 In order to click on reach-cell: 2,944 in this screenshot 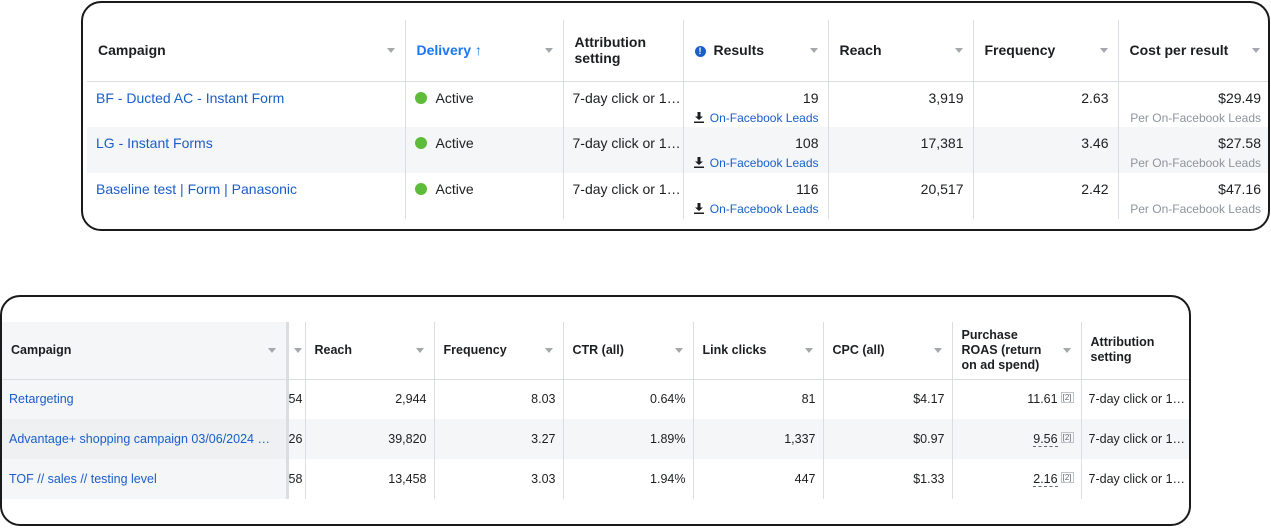, I will do `click(370, 399)`.